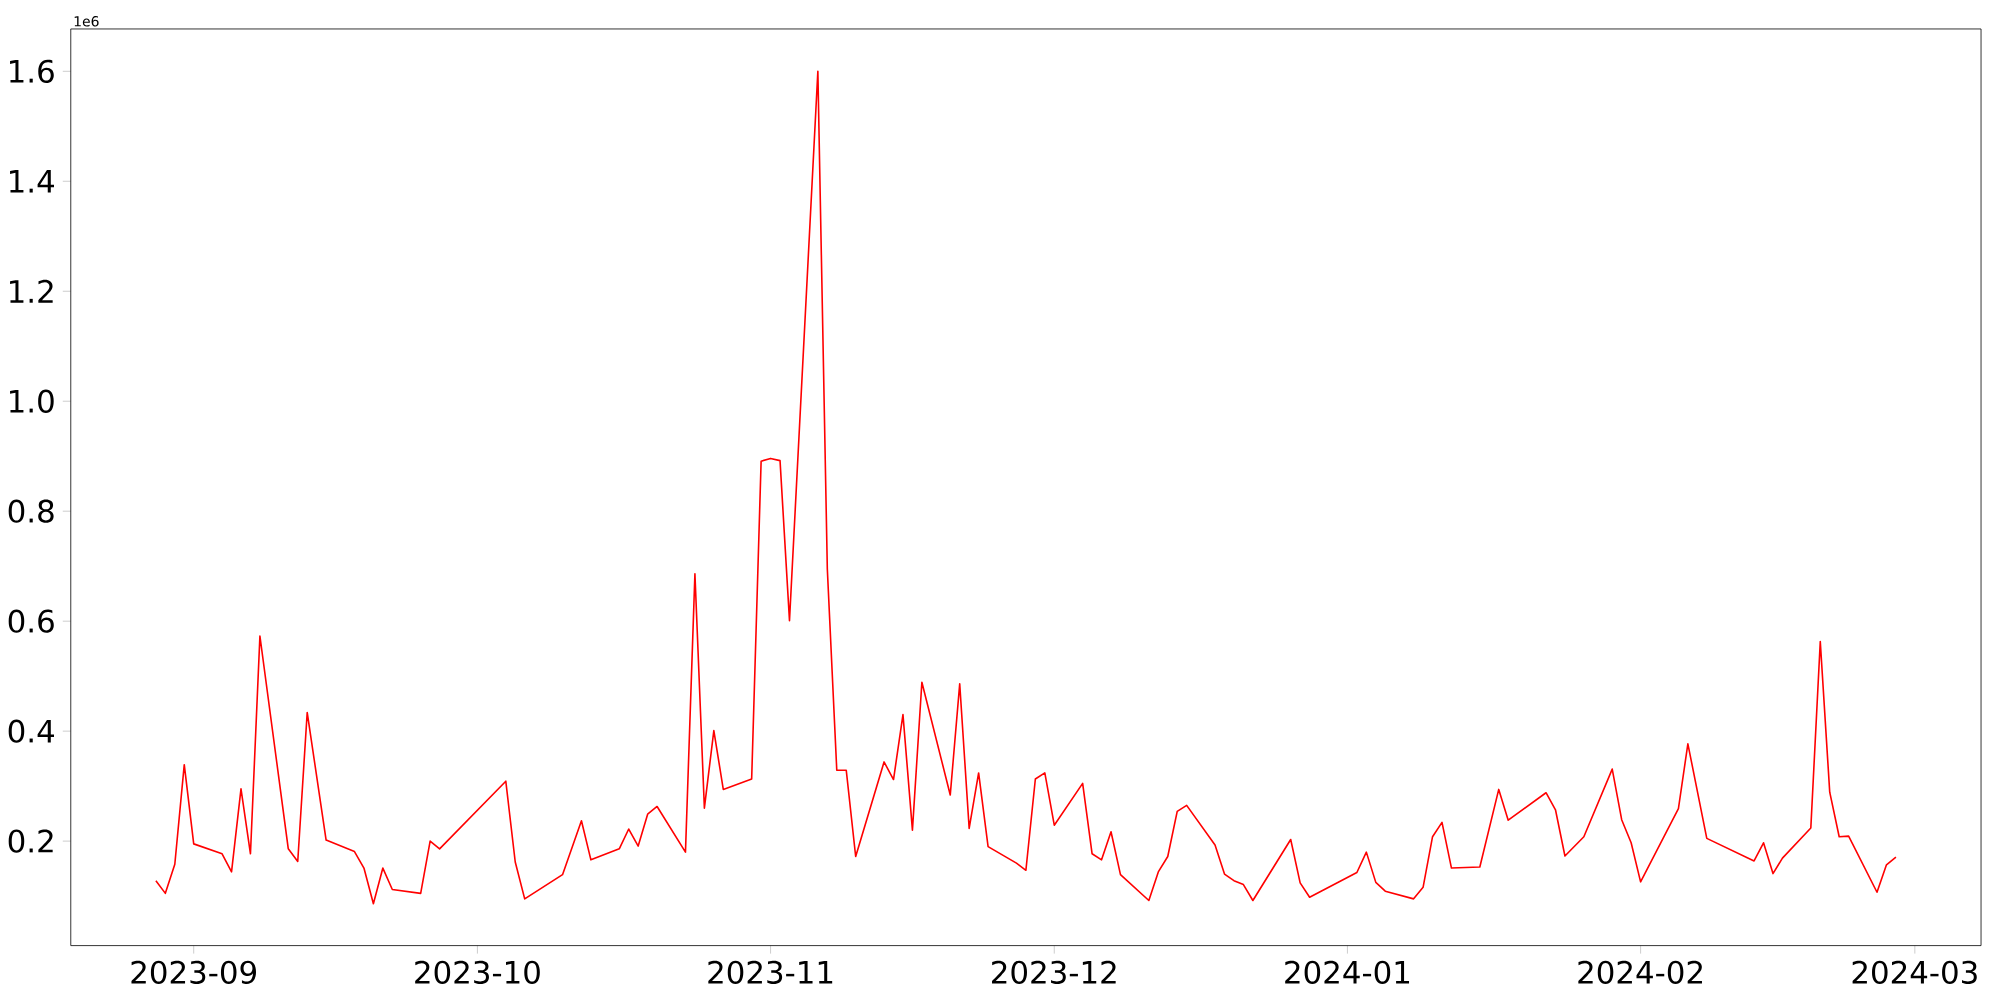 The height and width of the screenshot is (1000, 2000). What do you see at coordinates (31, 291) in the screenshot?
I see `y-tick-label: 1.2` at bounding box center [31, 291].